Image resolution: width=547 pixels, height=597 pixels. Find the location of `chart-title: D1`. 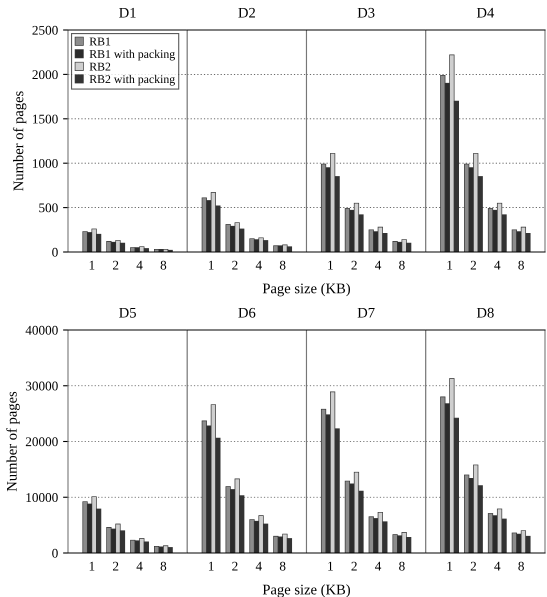

chart-title: D1 is located at coordinates (127, 13).